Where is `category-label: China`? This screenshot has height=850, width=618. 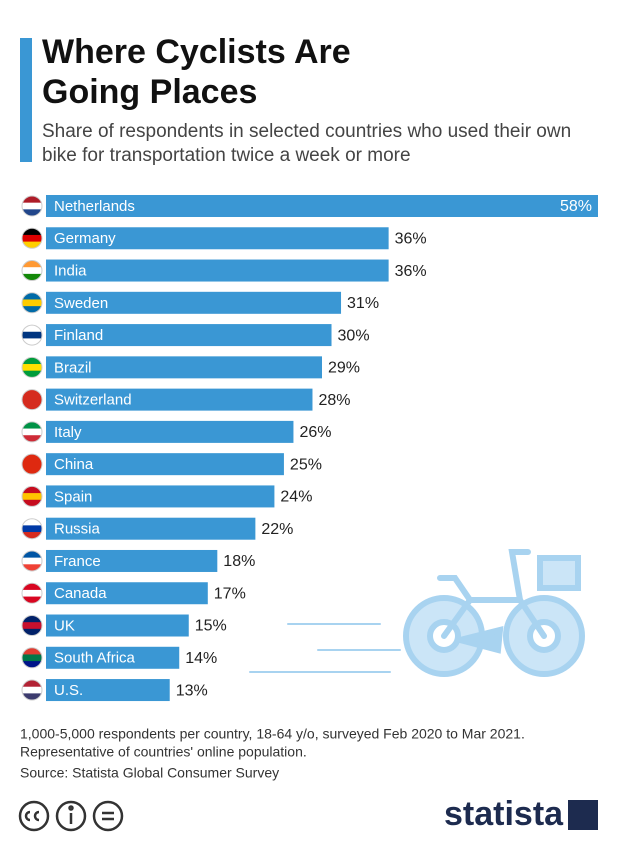 category-label: China is located at coordinates (74, 464).